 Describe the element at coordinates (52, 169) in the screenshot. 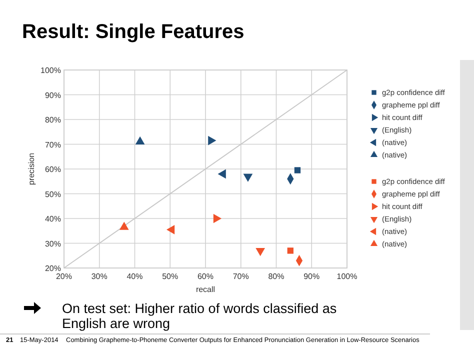

I see `y-tick-label: 60%` at that location.